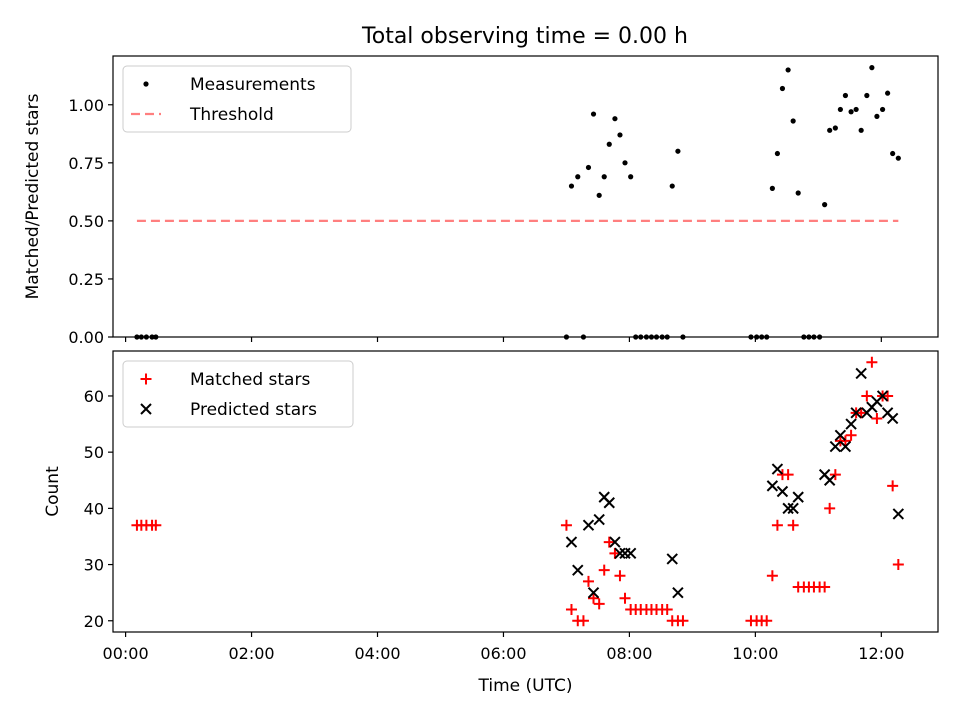 The height and width of the screenshot is (720, 960). What do you see at coordinates (33, 196) in the screenshot?
I see `y-axis-label: Matched/Predicted stars` at bounding box center [33, 196].